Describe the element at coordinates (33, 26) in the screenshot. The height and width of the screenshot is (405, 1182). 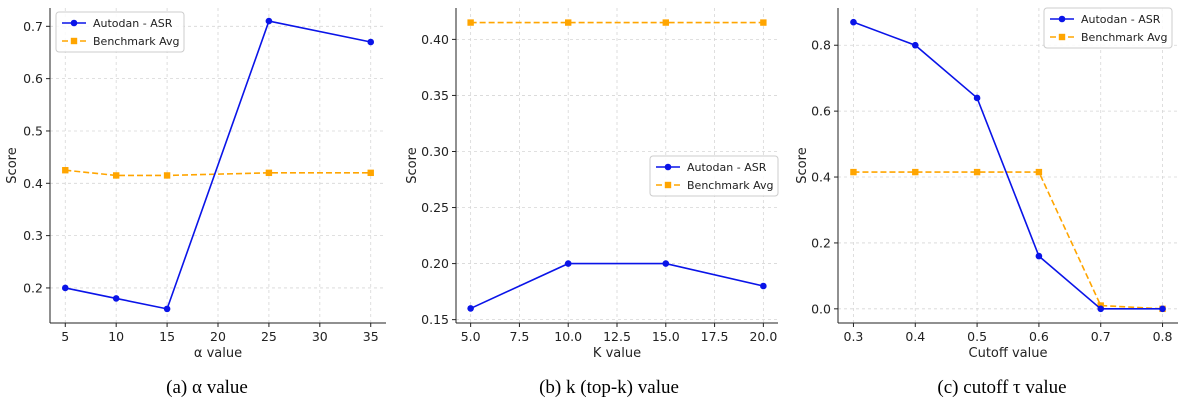
I see `y-tick-label: 0.7` at that location.